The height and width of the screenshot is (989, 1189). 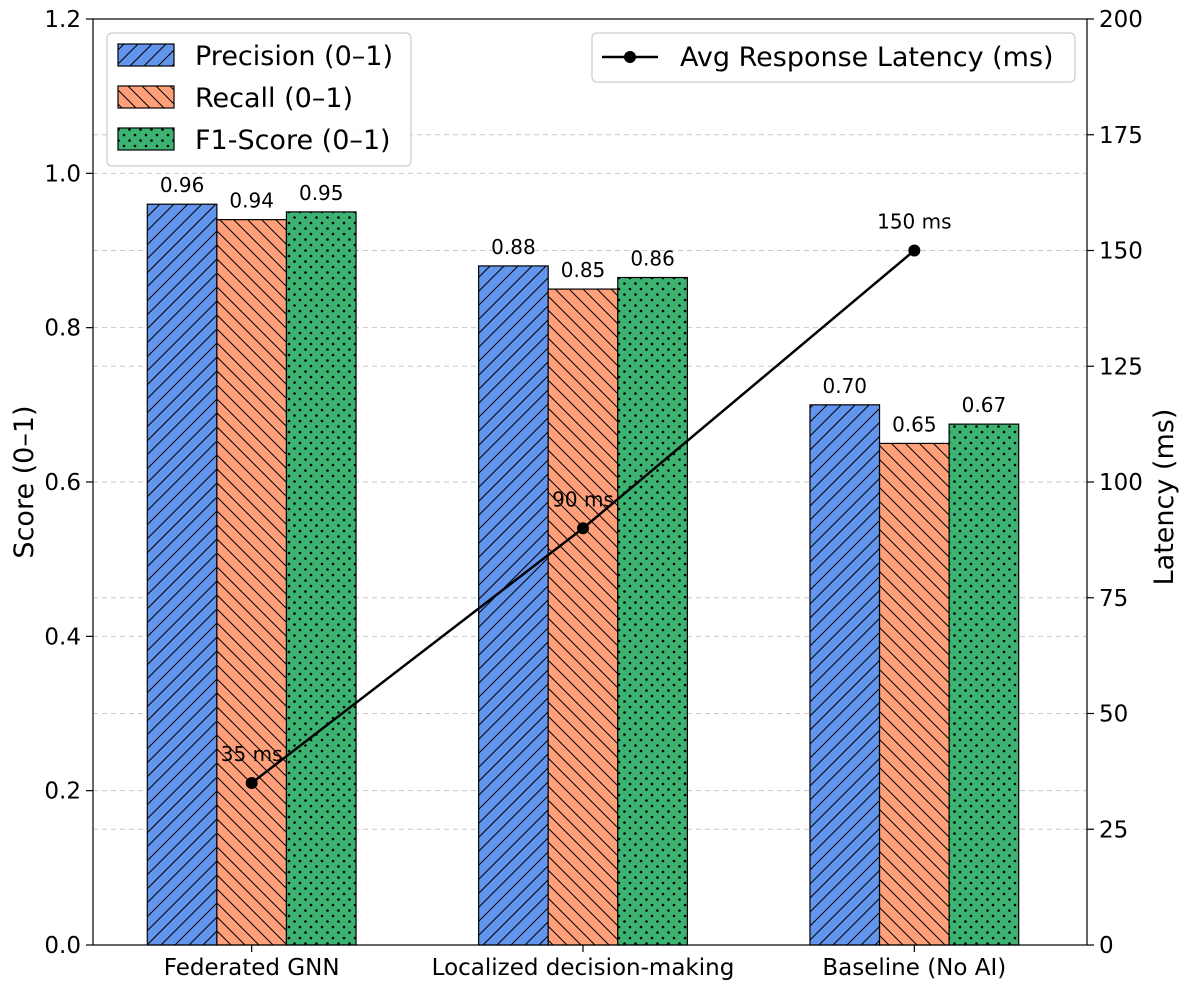 What do you see at coordinates (1113, 830) in the screenshot?
I see `y2-tick-label: 25` at bounding box center [1113, 830].